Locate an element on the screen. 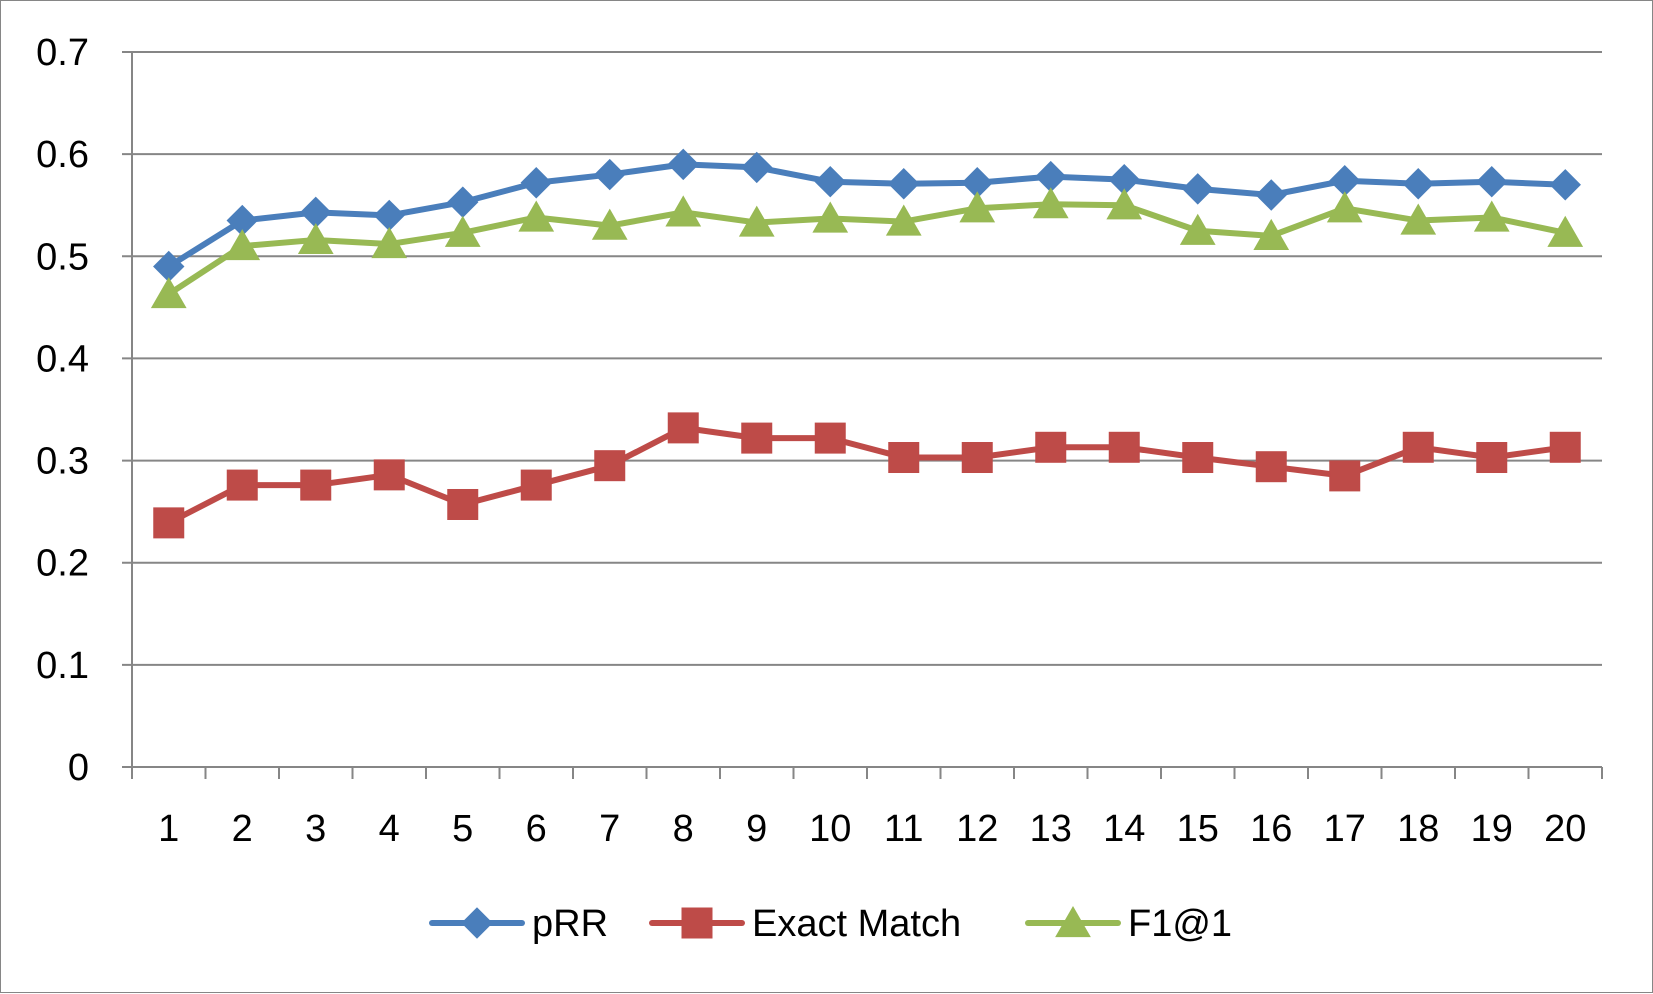 The height and width of the screenshot is (994, 1653). x-tick-label: 3 is located at coordinates (315, 829).